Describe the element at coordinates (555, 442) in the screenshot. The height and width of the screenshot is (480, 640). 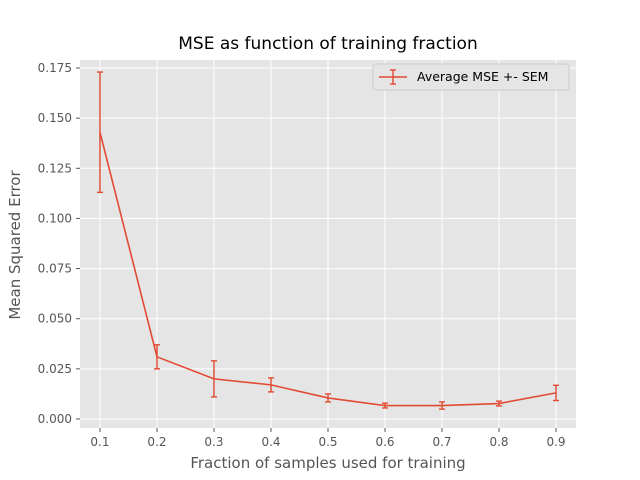
I see `x-tick-label: 0.9` at that location.